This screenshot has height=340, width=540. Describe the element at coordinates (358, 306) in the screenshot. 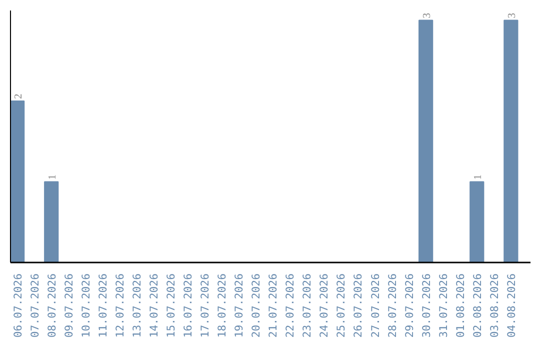

I see `x-tick-label: 26.07.2026` at that location.